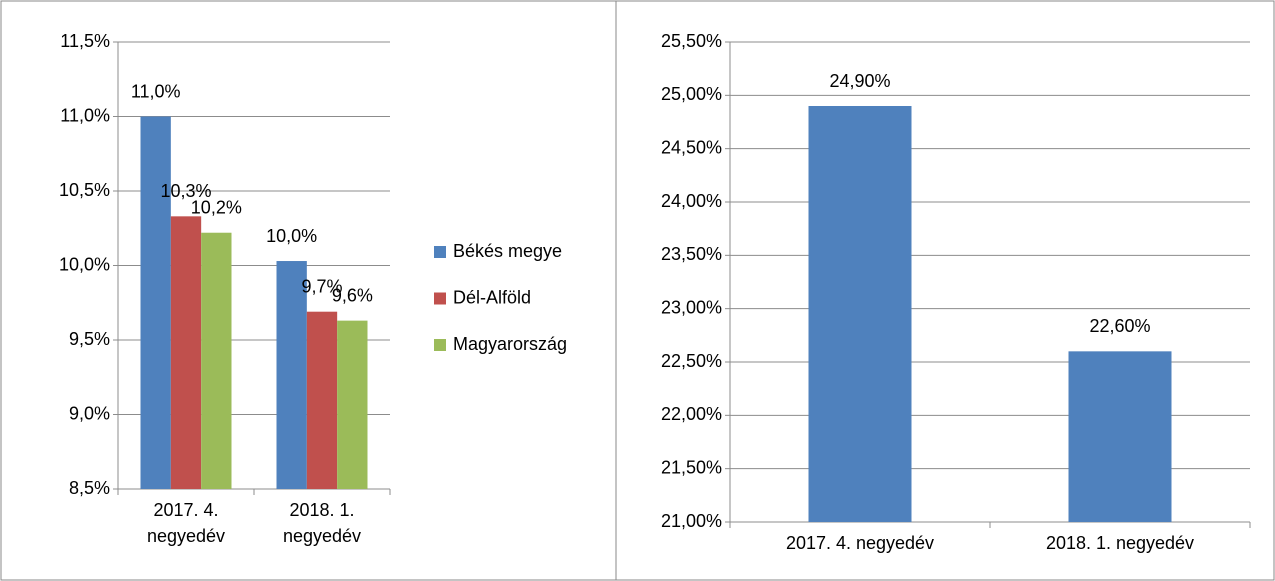  Describe the element at coordinates (85, 115) in the screenshot. I see `y-tick-label: 11,0%` at that location.